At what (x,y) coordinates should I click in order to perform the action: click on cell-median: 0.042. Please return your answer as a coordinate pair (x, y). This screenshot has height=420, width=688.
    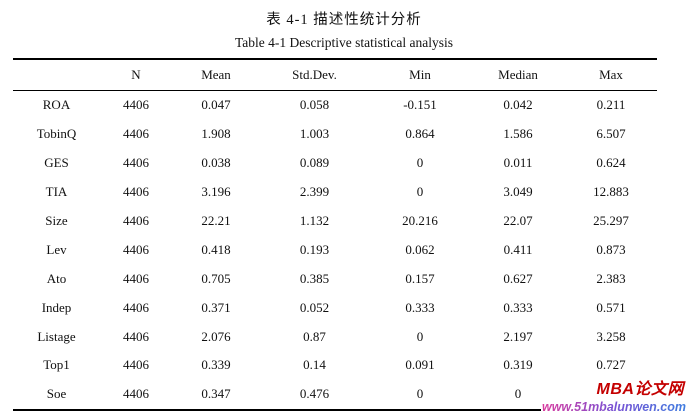
    Looking at the image, I should click on (518, 105).